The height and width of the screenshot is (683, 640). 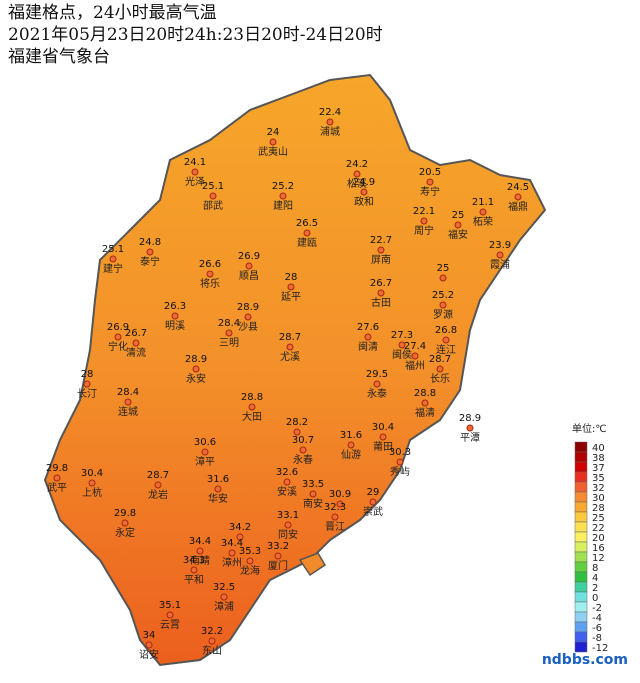 I want to click on station-value: 31.6, so click(x=351, y=435).